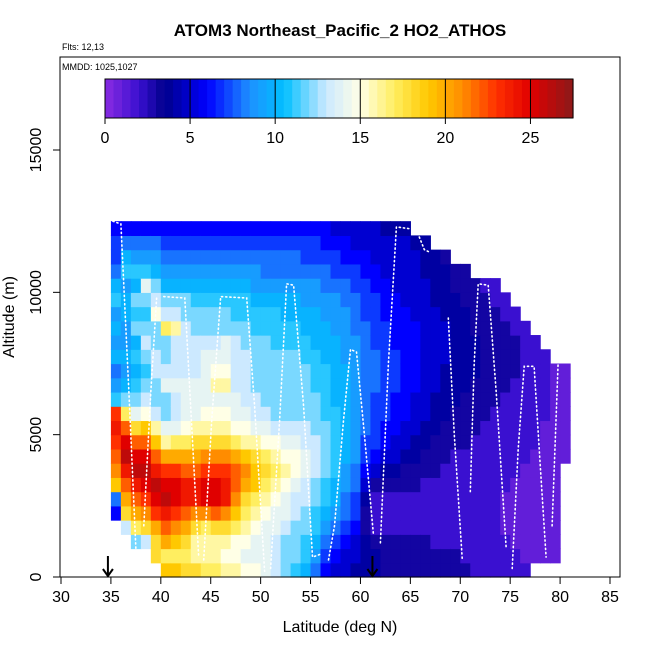 This screenshot has height=650, width=650. I want to click on x-tick-label: 35, so click(111, 597).